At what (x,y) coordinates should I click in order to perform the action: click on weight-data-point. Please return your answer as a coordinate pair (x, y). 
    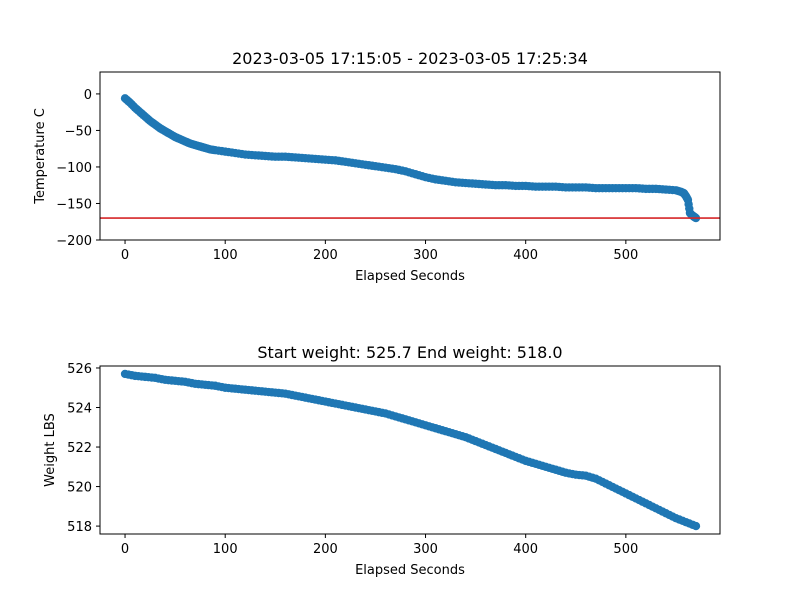
    Looking at the image, I should click on (696, 526).